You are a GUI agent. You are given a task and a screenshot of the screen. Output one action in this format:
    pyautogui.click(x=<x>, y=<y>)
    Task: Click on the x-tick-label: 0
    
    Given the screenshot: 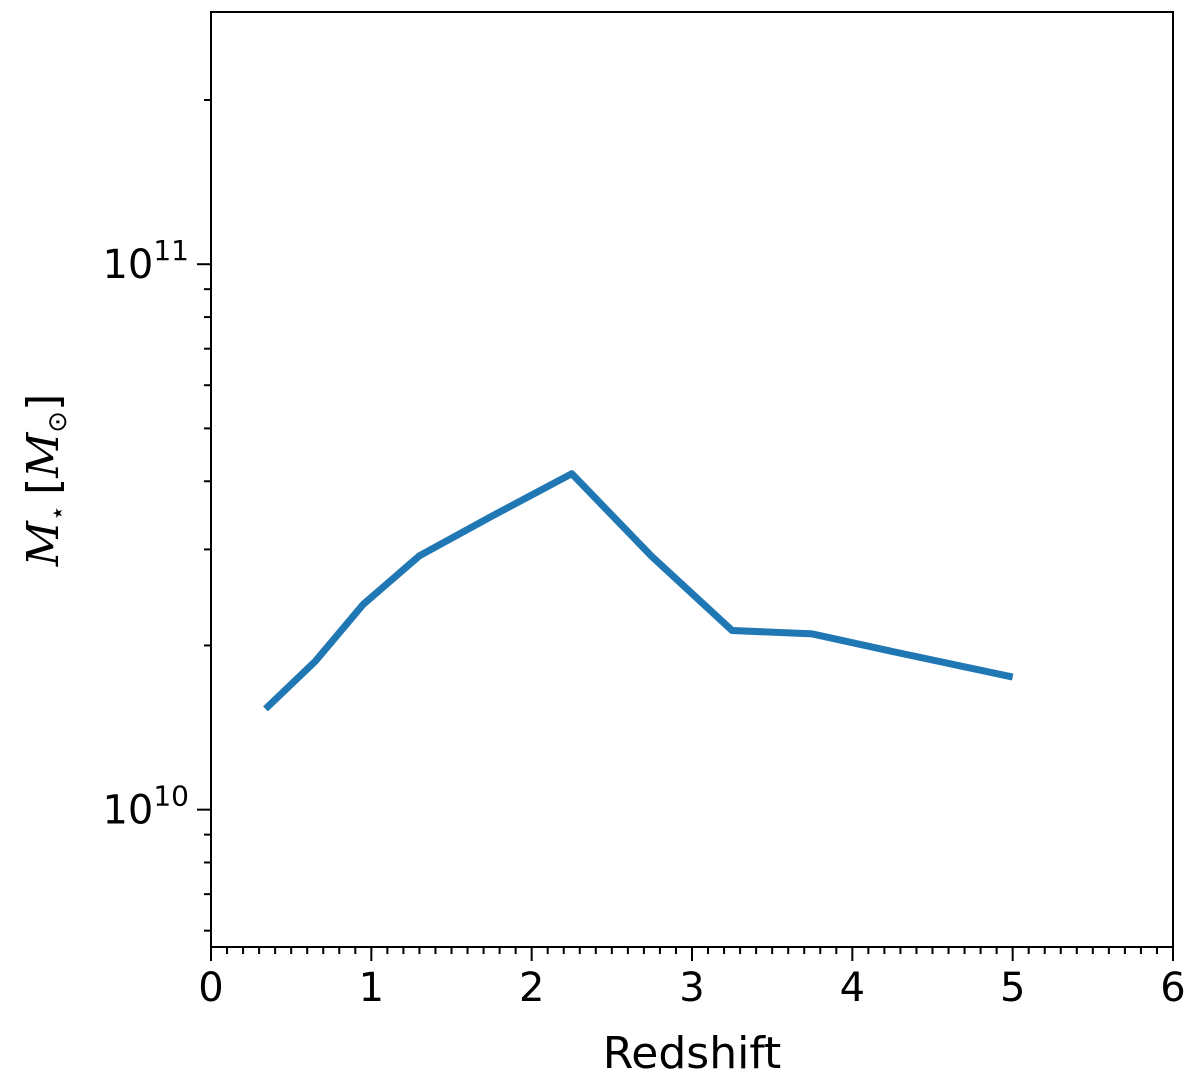 What is the action you would take?
    pyautogui.click(x=210, y=988)
    